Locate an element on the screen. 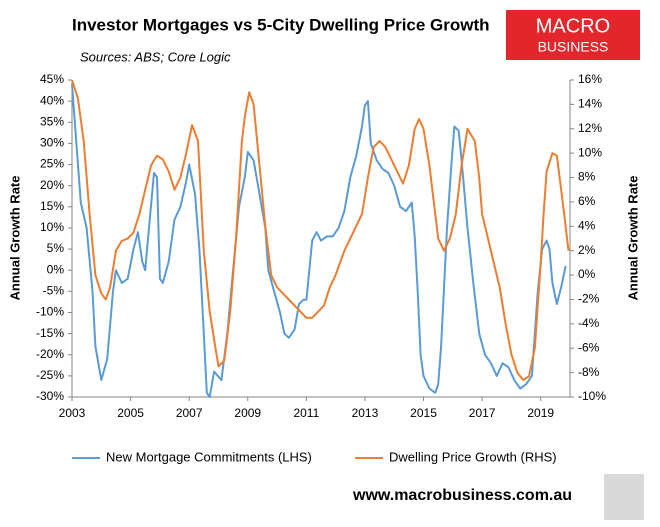 This screenshot has height=527, width=660. logo-box is located at coordinates (573, 35).